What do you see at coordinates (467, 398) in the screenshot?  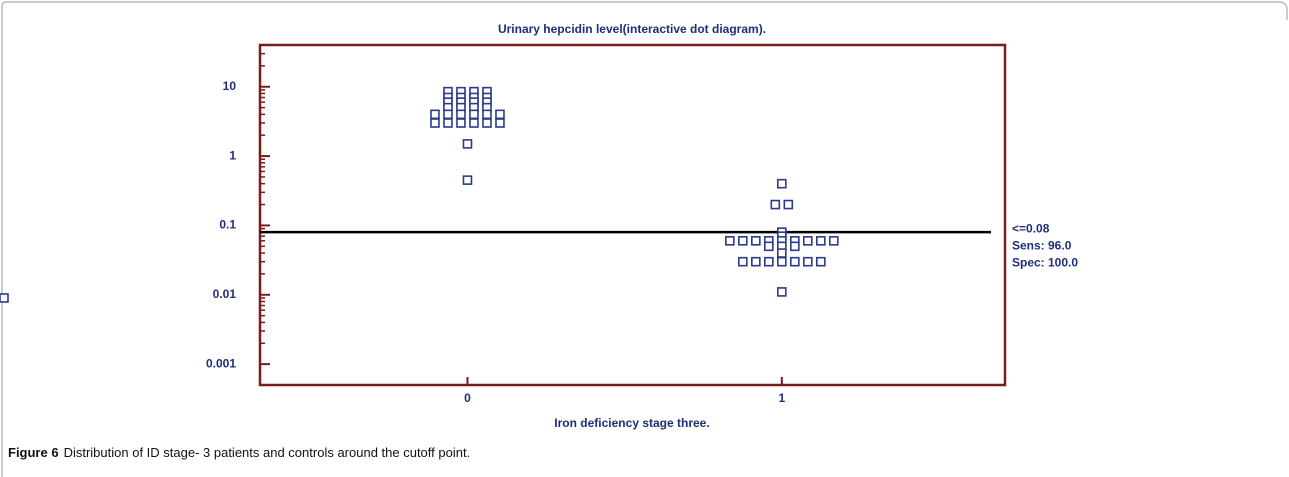 I see `x-tick-label: 0` at bounding box center [467, 398].